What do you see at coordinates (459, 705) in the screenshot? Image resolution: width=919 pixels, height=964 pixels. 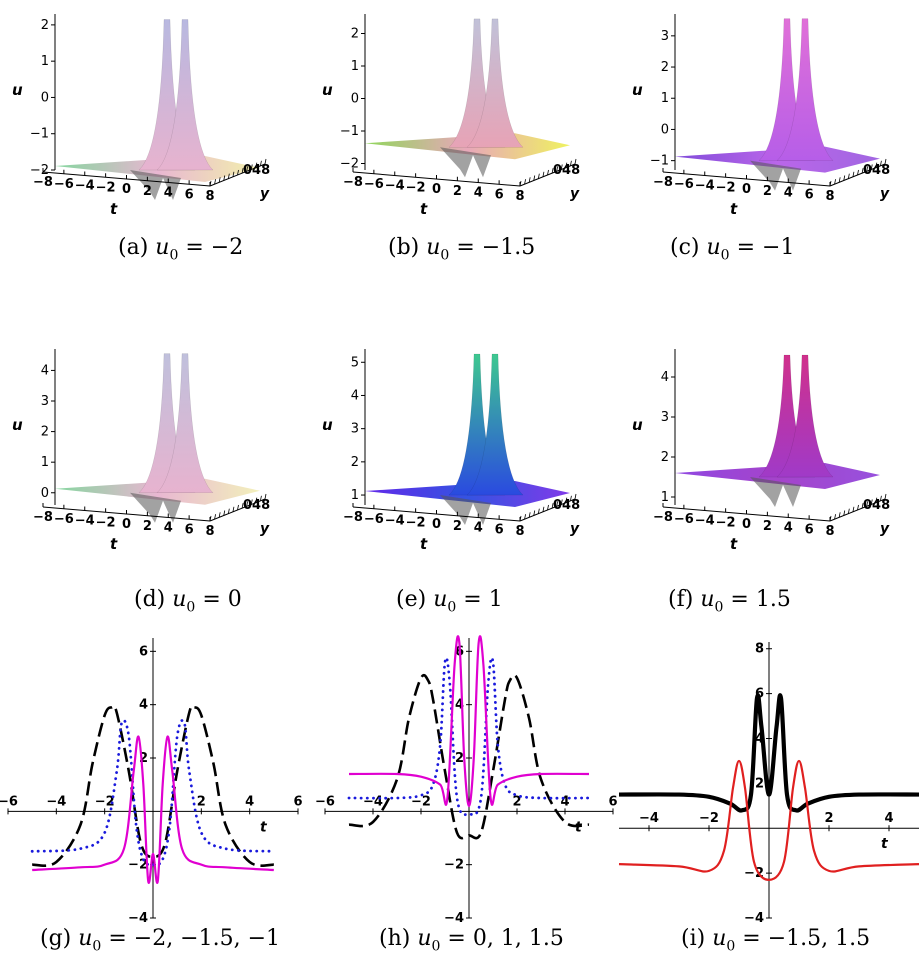 I see `y-tick-label: 4` at bounding box center [459, 705].